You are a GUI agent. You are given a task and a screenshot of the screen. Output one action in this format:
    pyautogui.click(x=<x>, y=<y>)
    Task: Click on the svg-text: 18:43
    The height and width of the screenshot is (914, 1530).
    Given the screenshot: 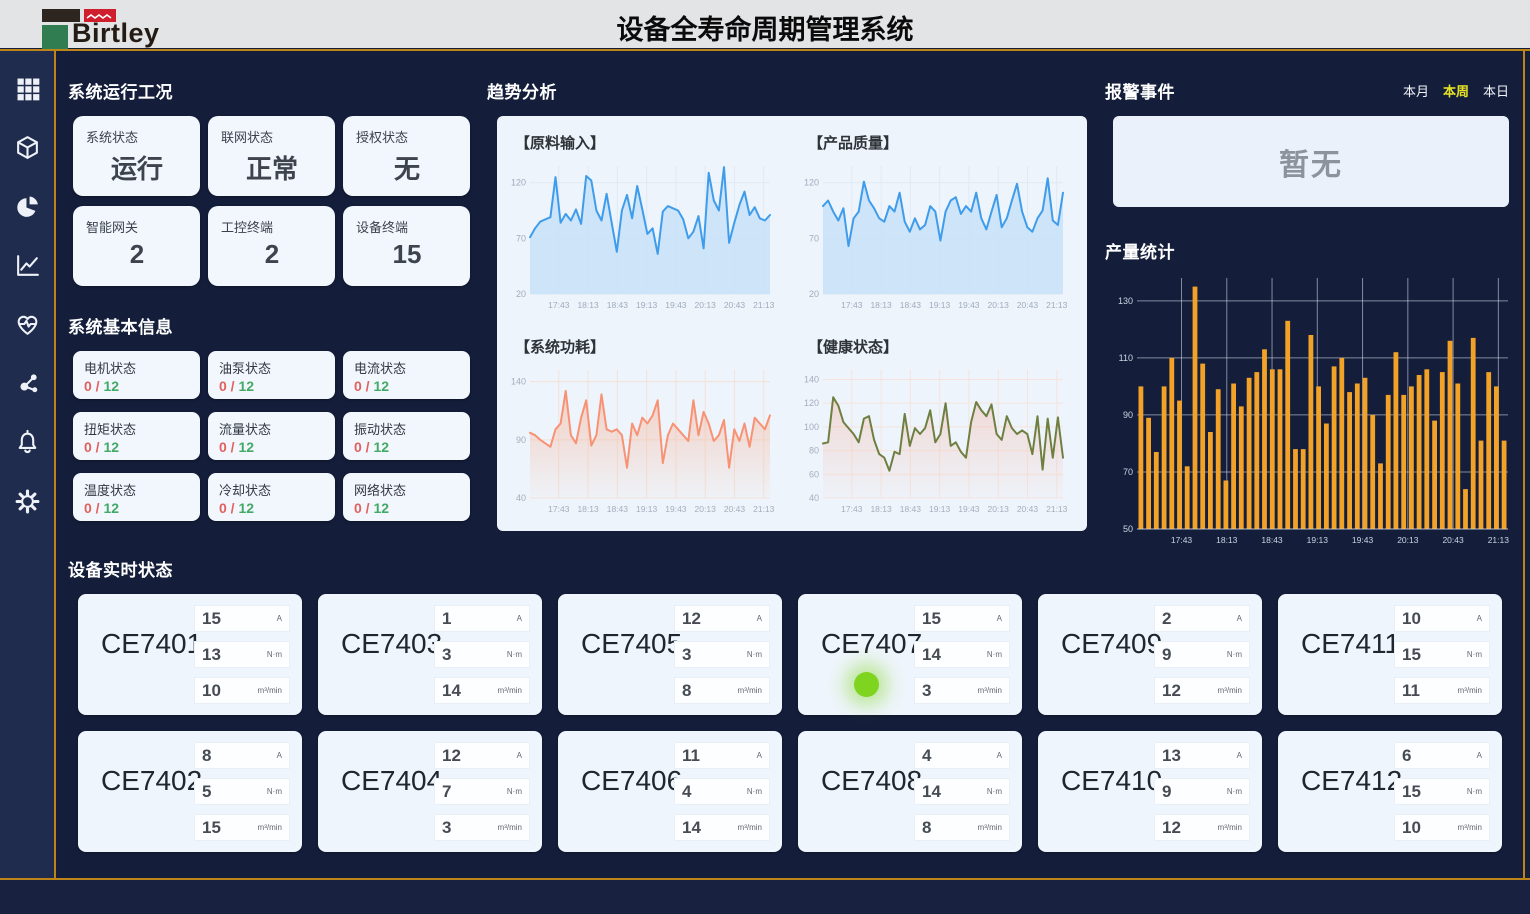 What is the action you would take?
    pyautogui.click(x=1272, y=540)
    